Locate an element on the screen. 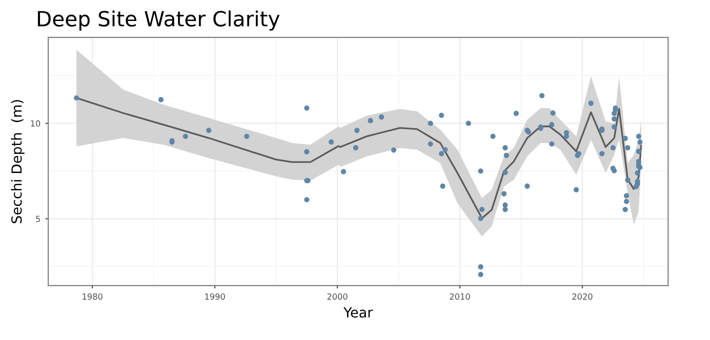 This screenshot has height=340, width=710. chart-title: Deep Site Water Clarity is located at coordinates (159, 20).